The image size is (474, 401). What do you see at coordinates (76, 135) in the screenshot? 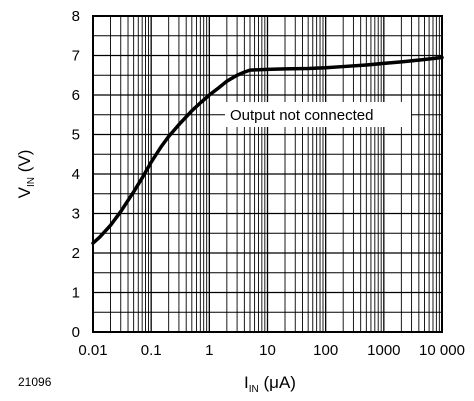
I see `y-tick-label: 5` at bounding box center [76, 135].